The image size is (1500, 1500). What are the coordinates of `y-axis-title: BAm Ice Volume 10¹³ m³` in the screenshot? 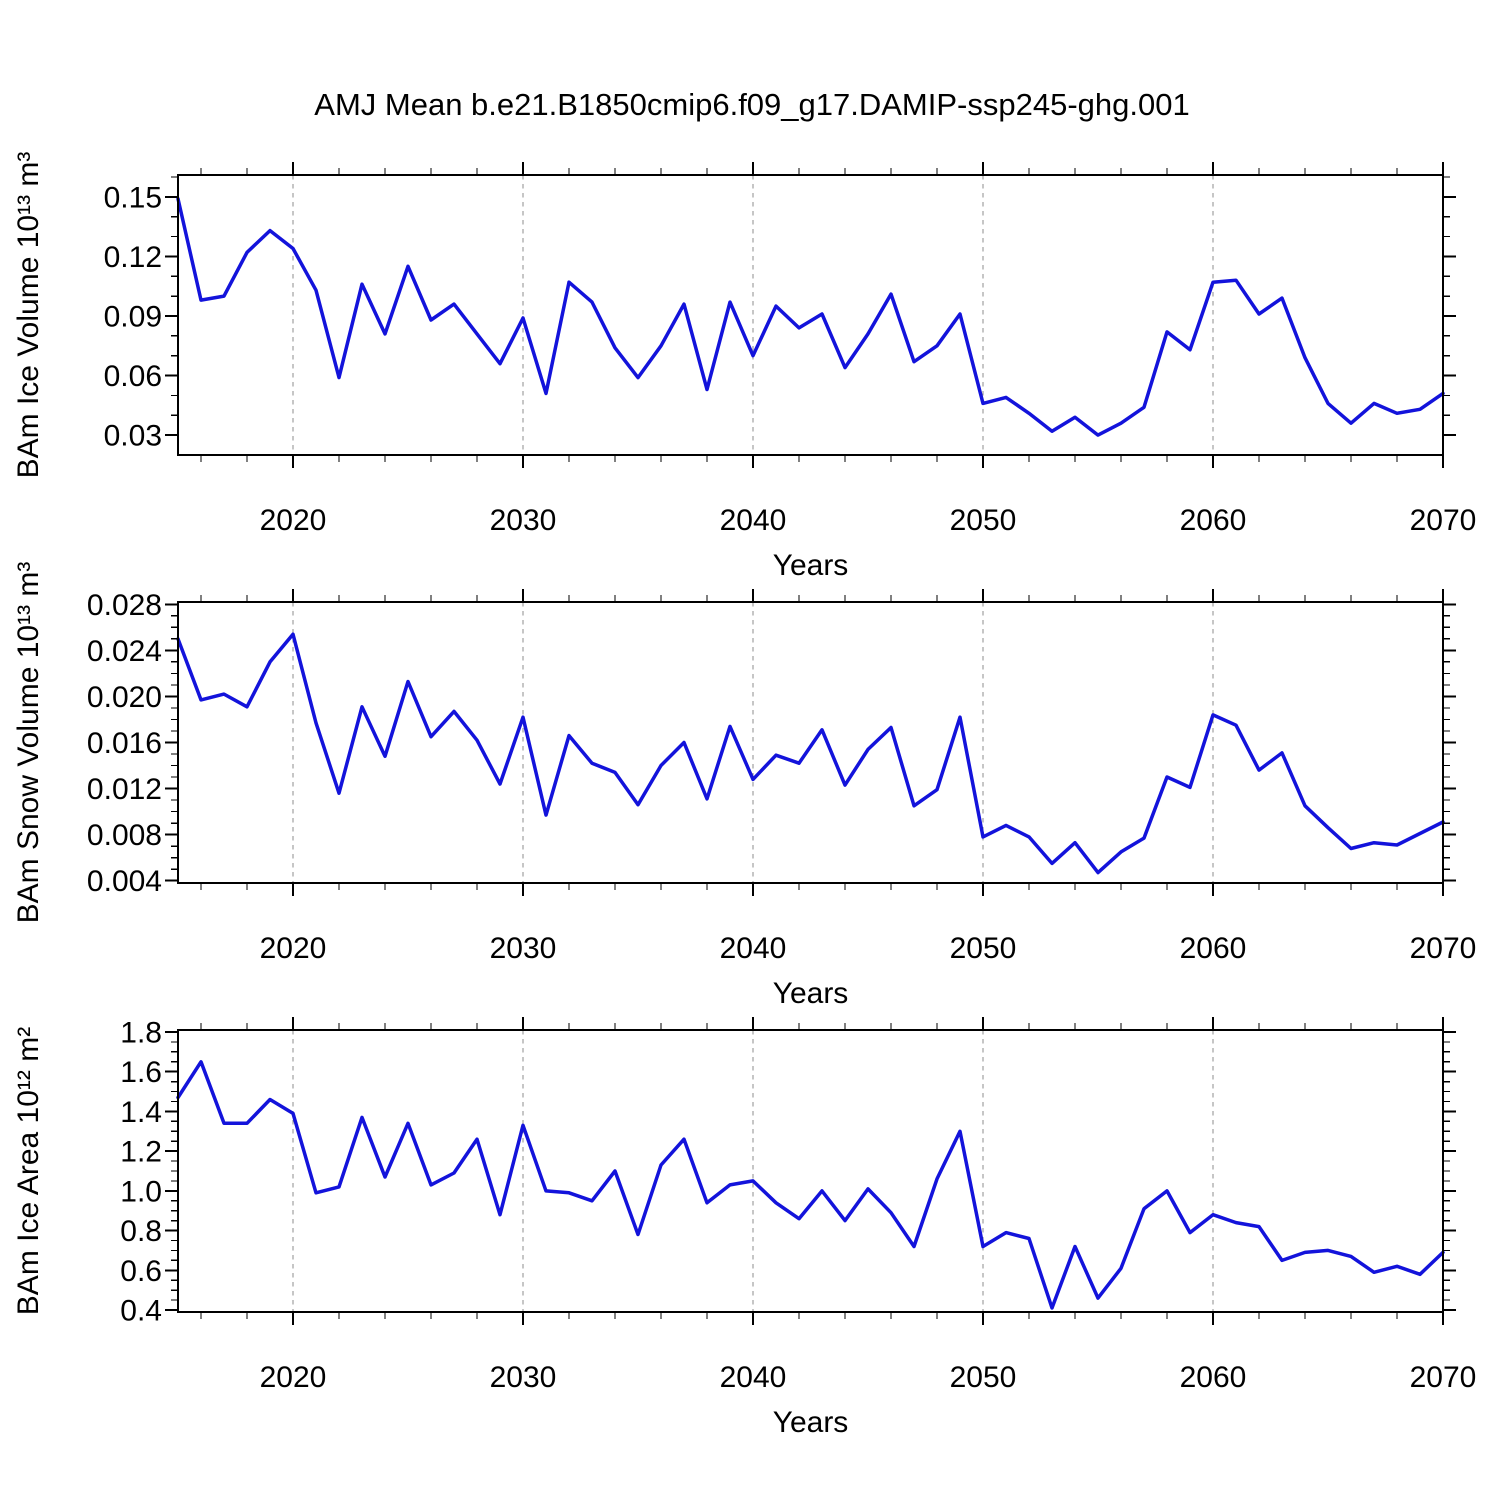 It's located at (28, 315).